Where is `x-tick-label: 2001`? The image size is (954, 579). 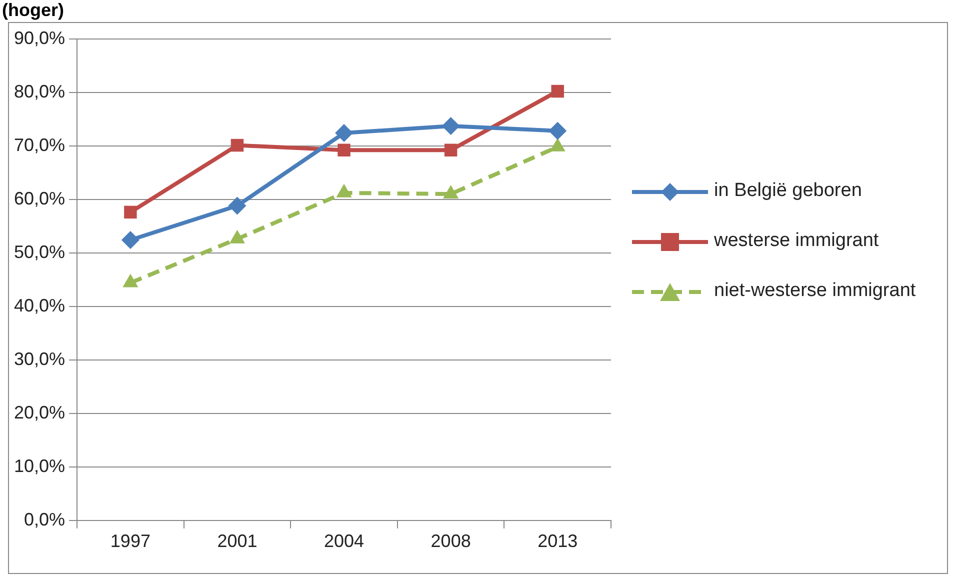
x-tick-label: 2001 is located at coordinates (237, 541).